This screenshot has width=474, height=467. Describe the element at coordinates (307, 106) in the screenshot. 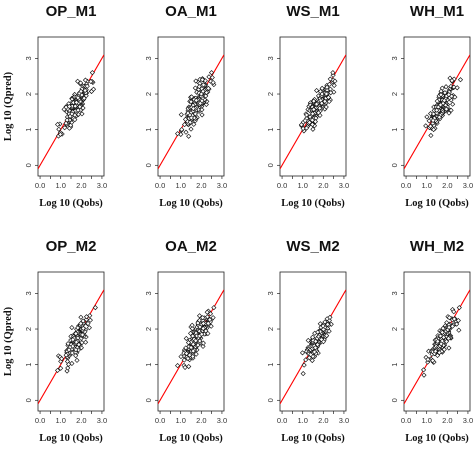

I see `panel-ws-m1: WS_M1 0.0 1.0 2.0 3.0 0 1 2 3 Log 10 (Qobs)` at that location.